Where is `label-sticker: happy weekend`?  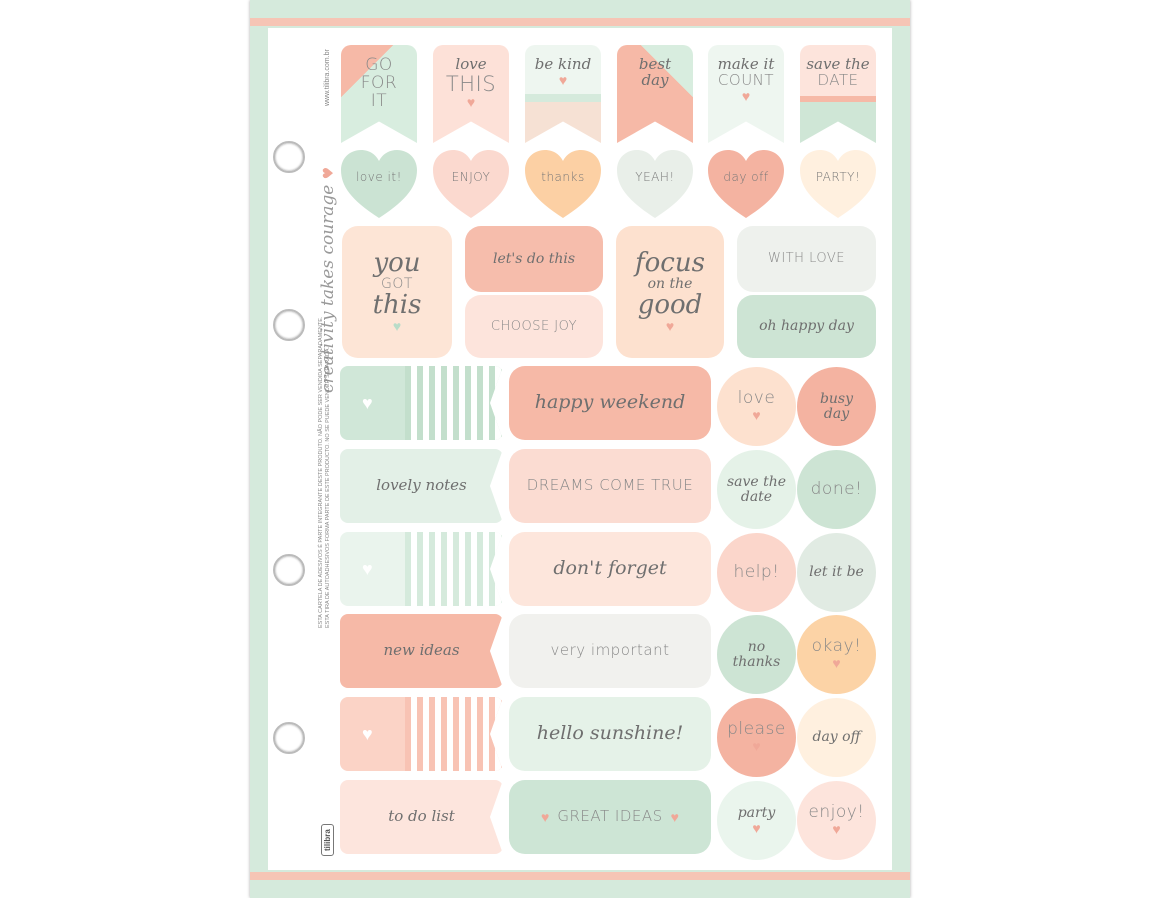
label-sticker: happy weekend is located at coordinates (610, 403).